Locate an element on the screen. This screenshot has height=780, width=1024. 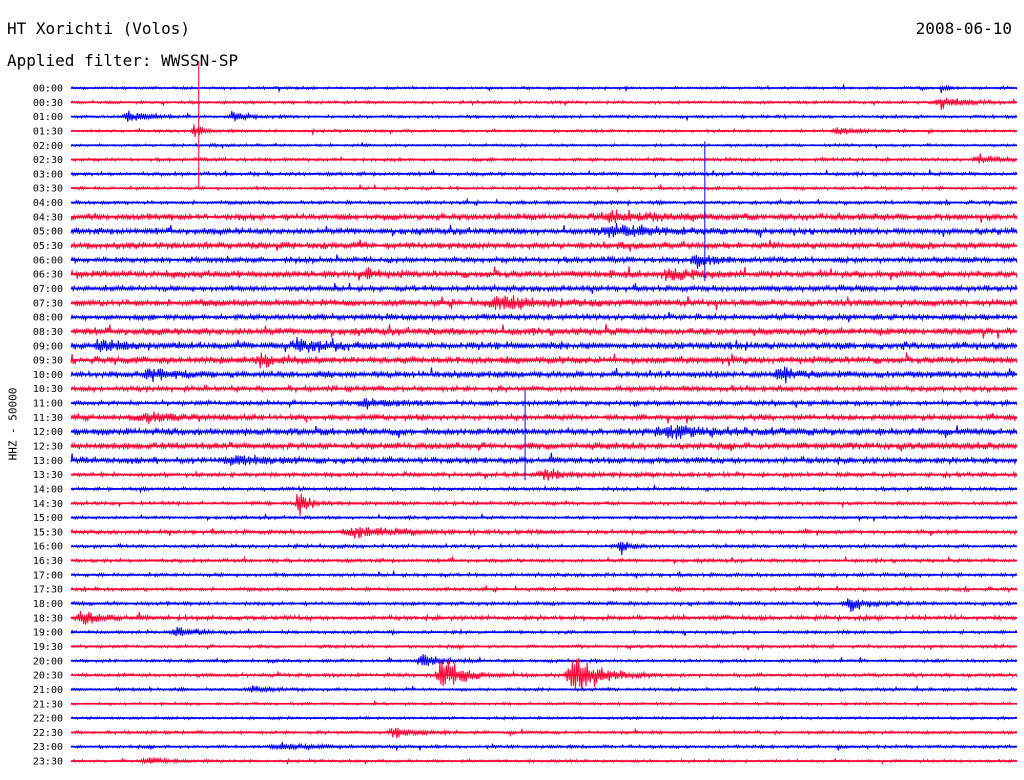
time-tick-label: 13:00 is located at coordinates (48, 461).